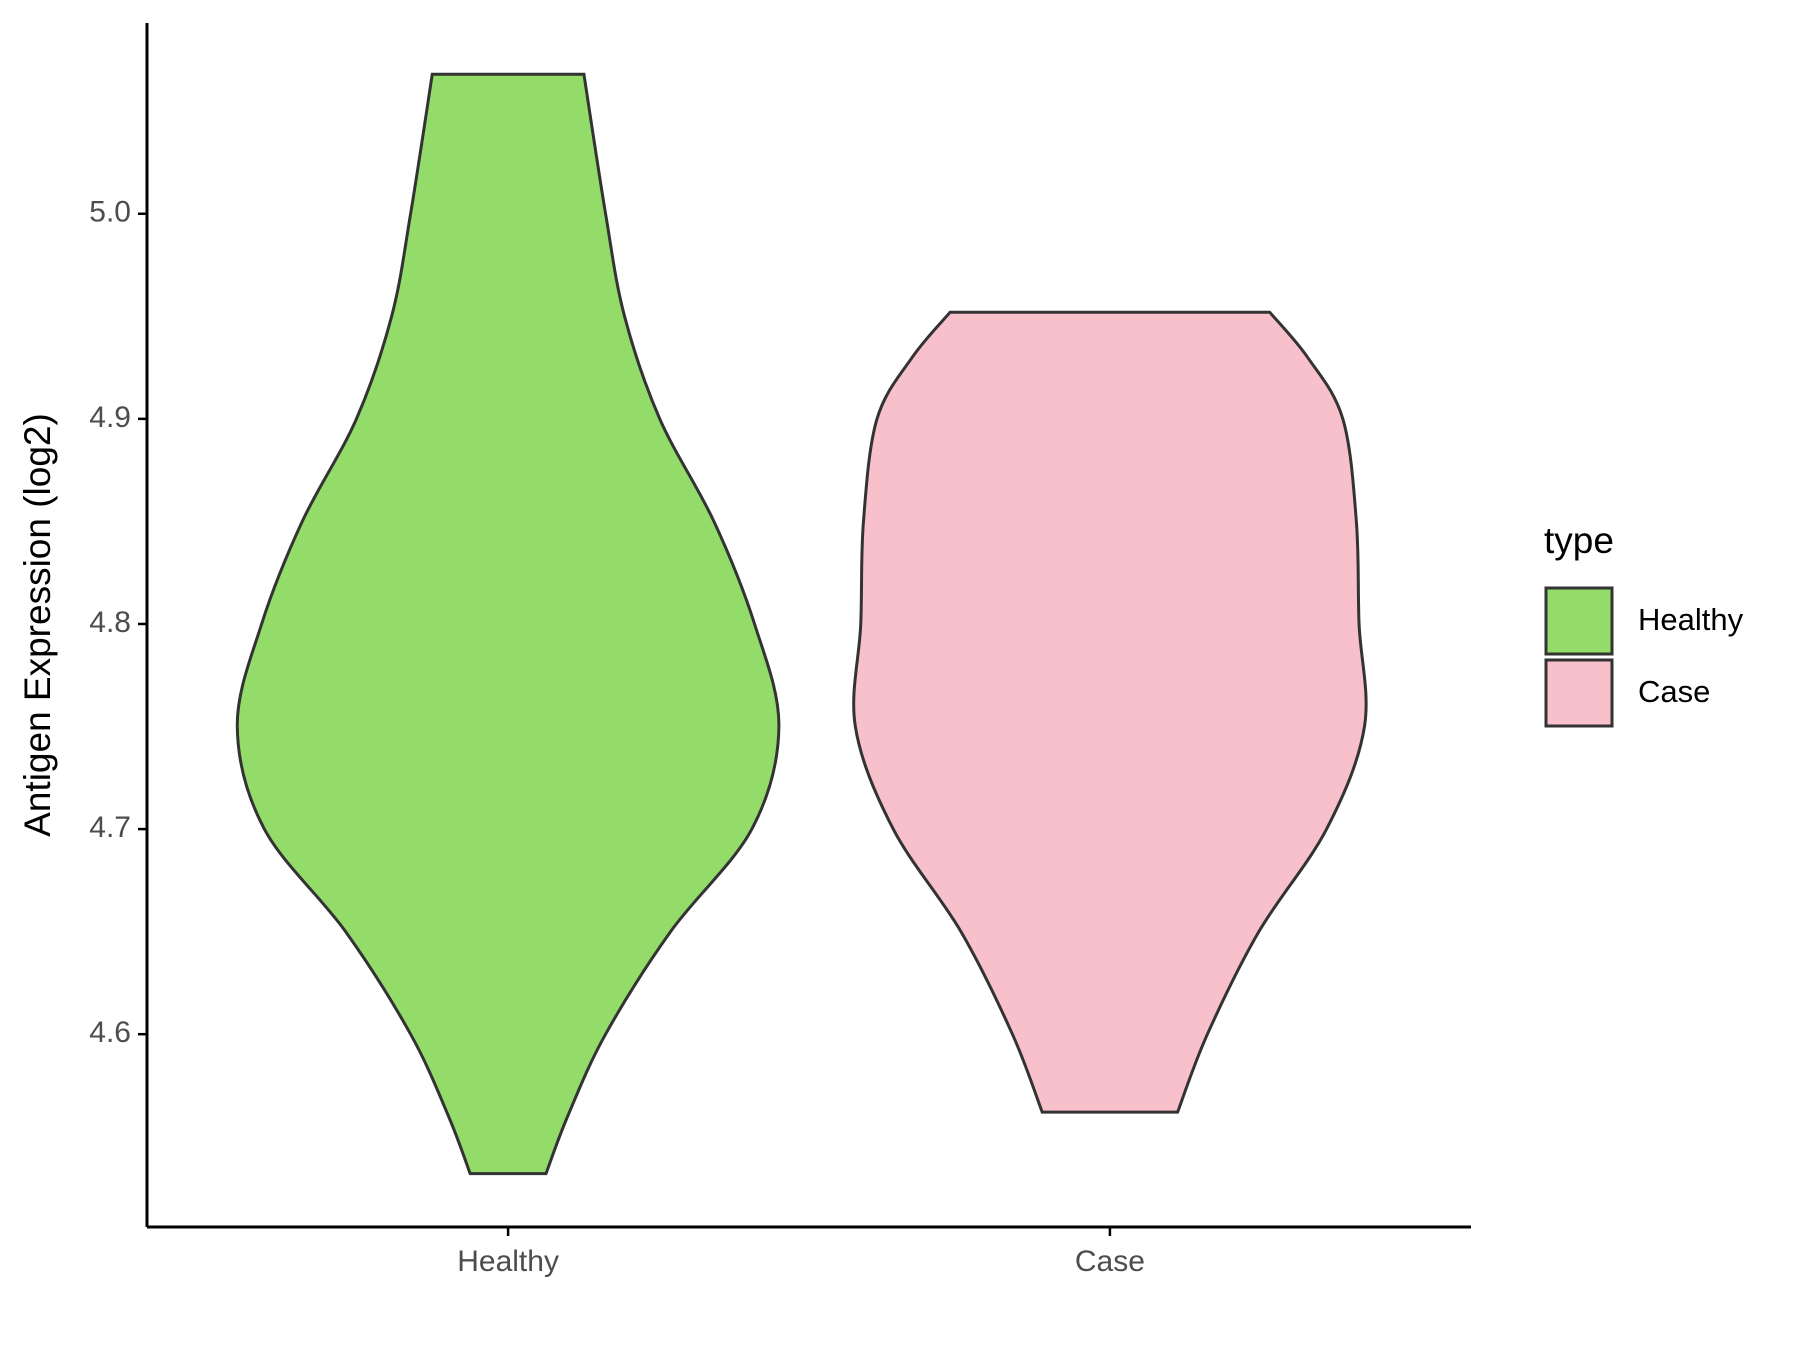 The height and width of the screenshot is (1350, 1800). I want to click on y-tick-label: 4.6, so click(110, 1032).